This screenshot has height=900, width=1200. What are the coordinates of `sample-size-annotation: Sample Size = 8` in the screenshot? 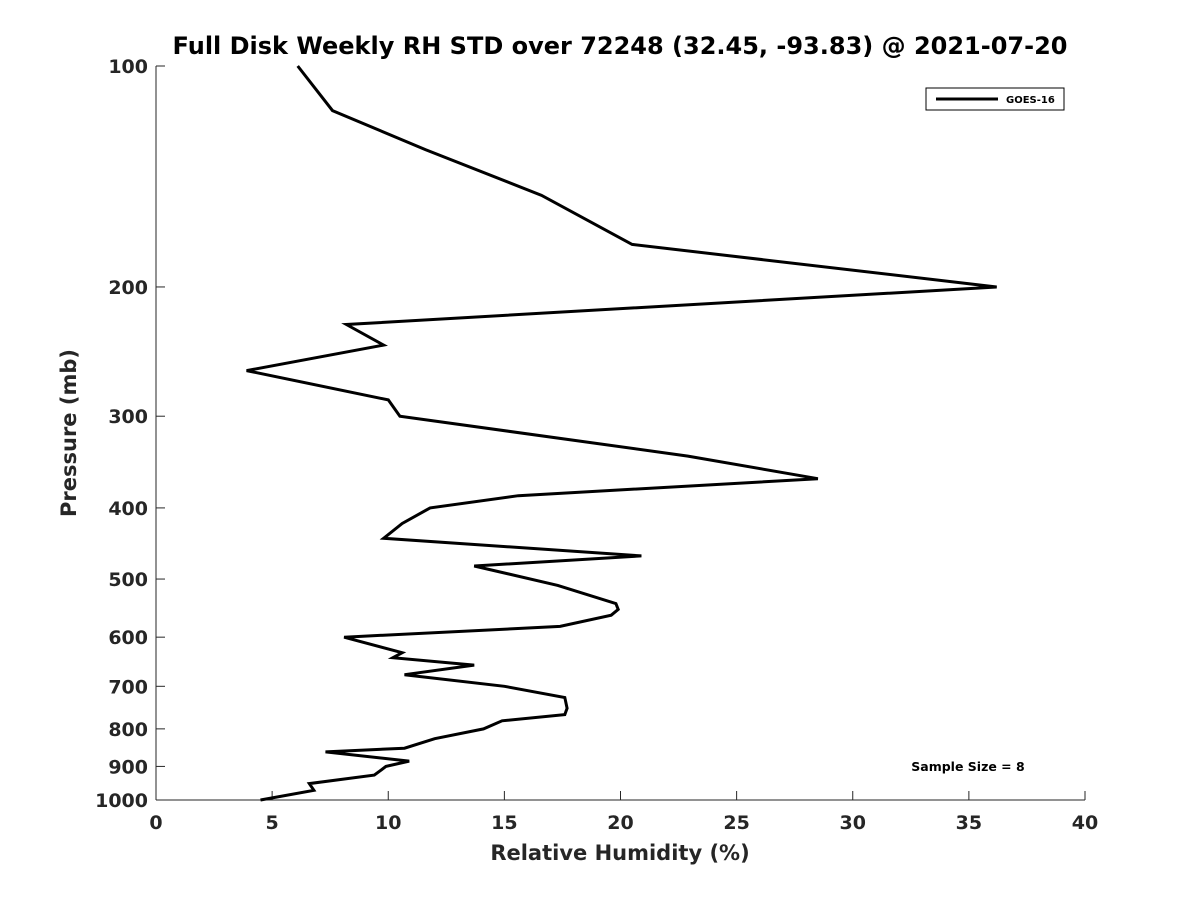 It's located at (967, 766).